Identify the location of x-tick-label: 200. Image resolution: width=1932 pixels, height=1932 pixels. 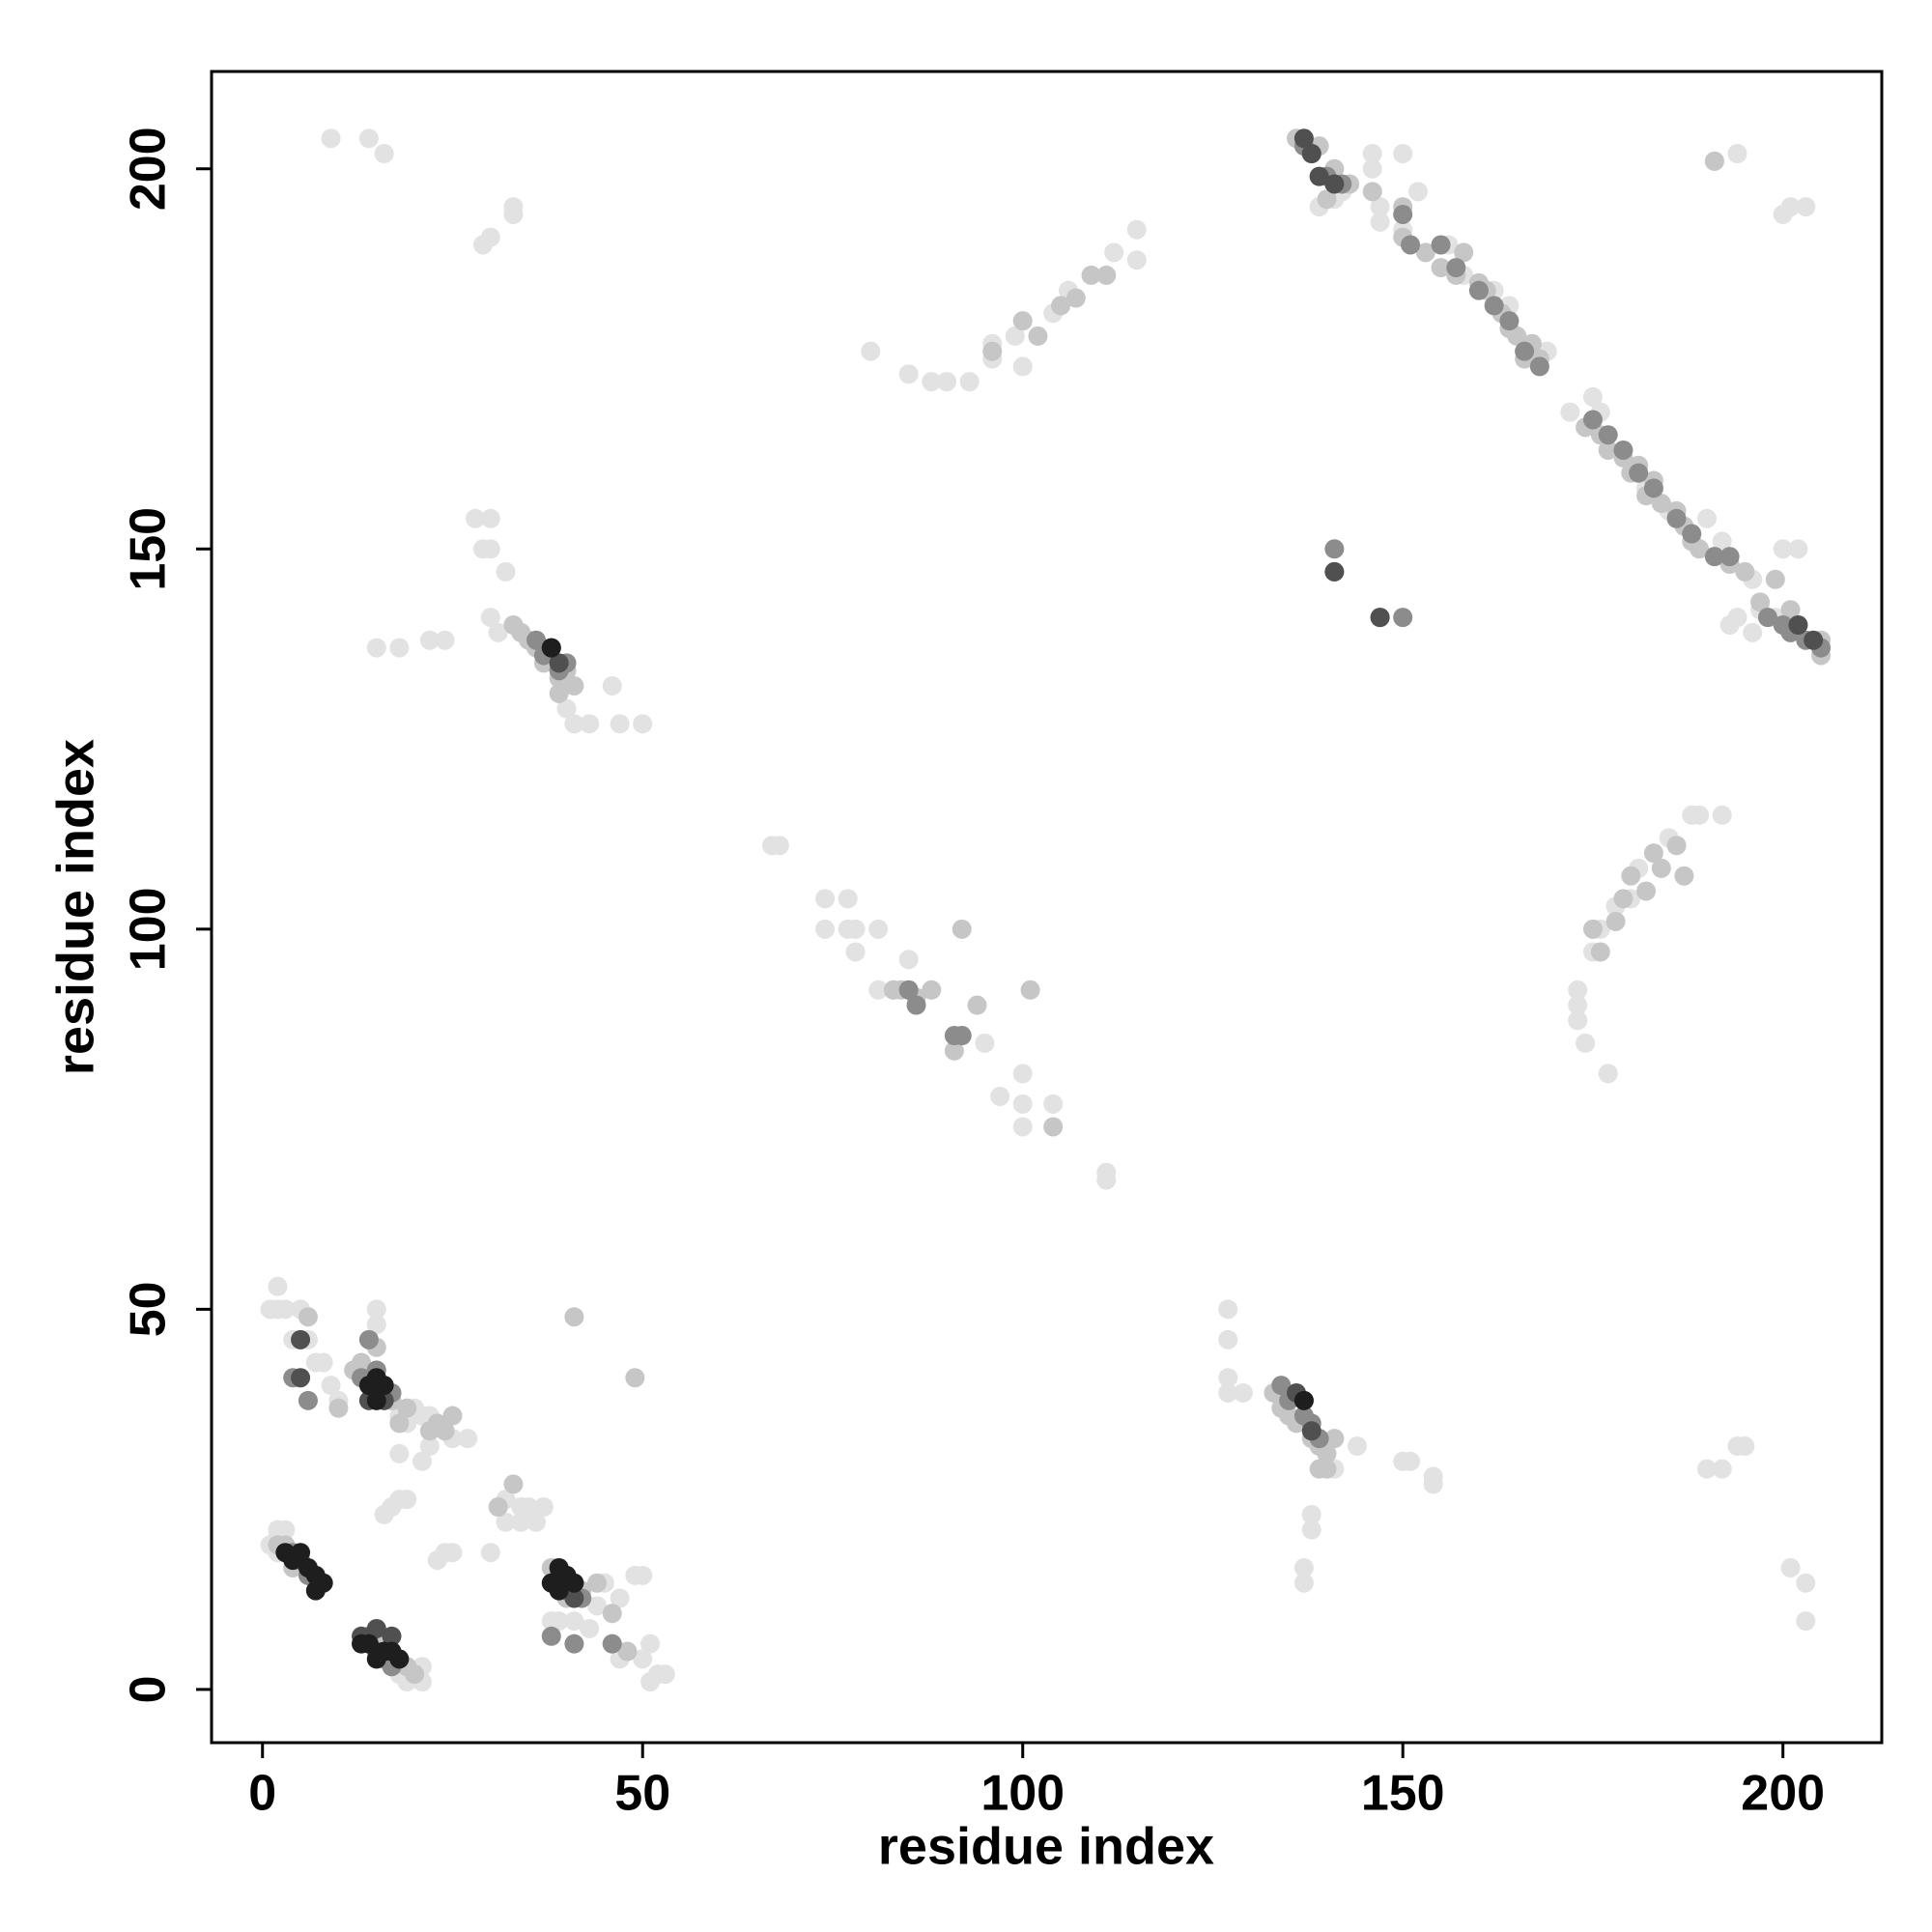
(1783, 1794).